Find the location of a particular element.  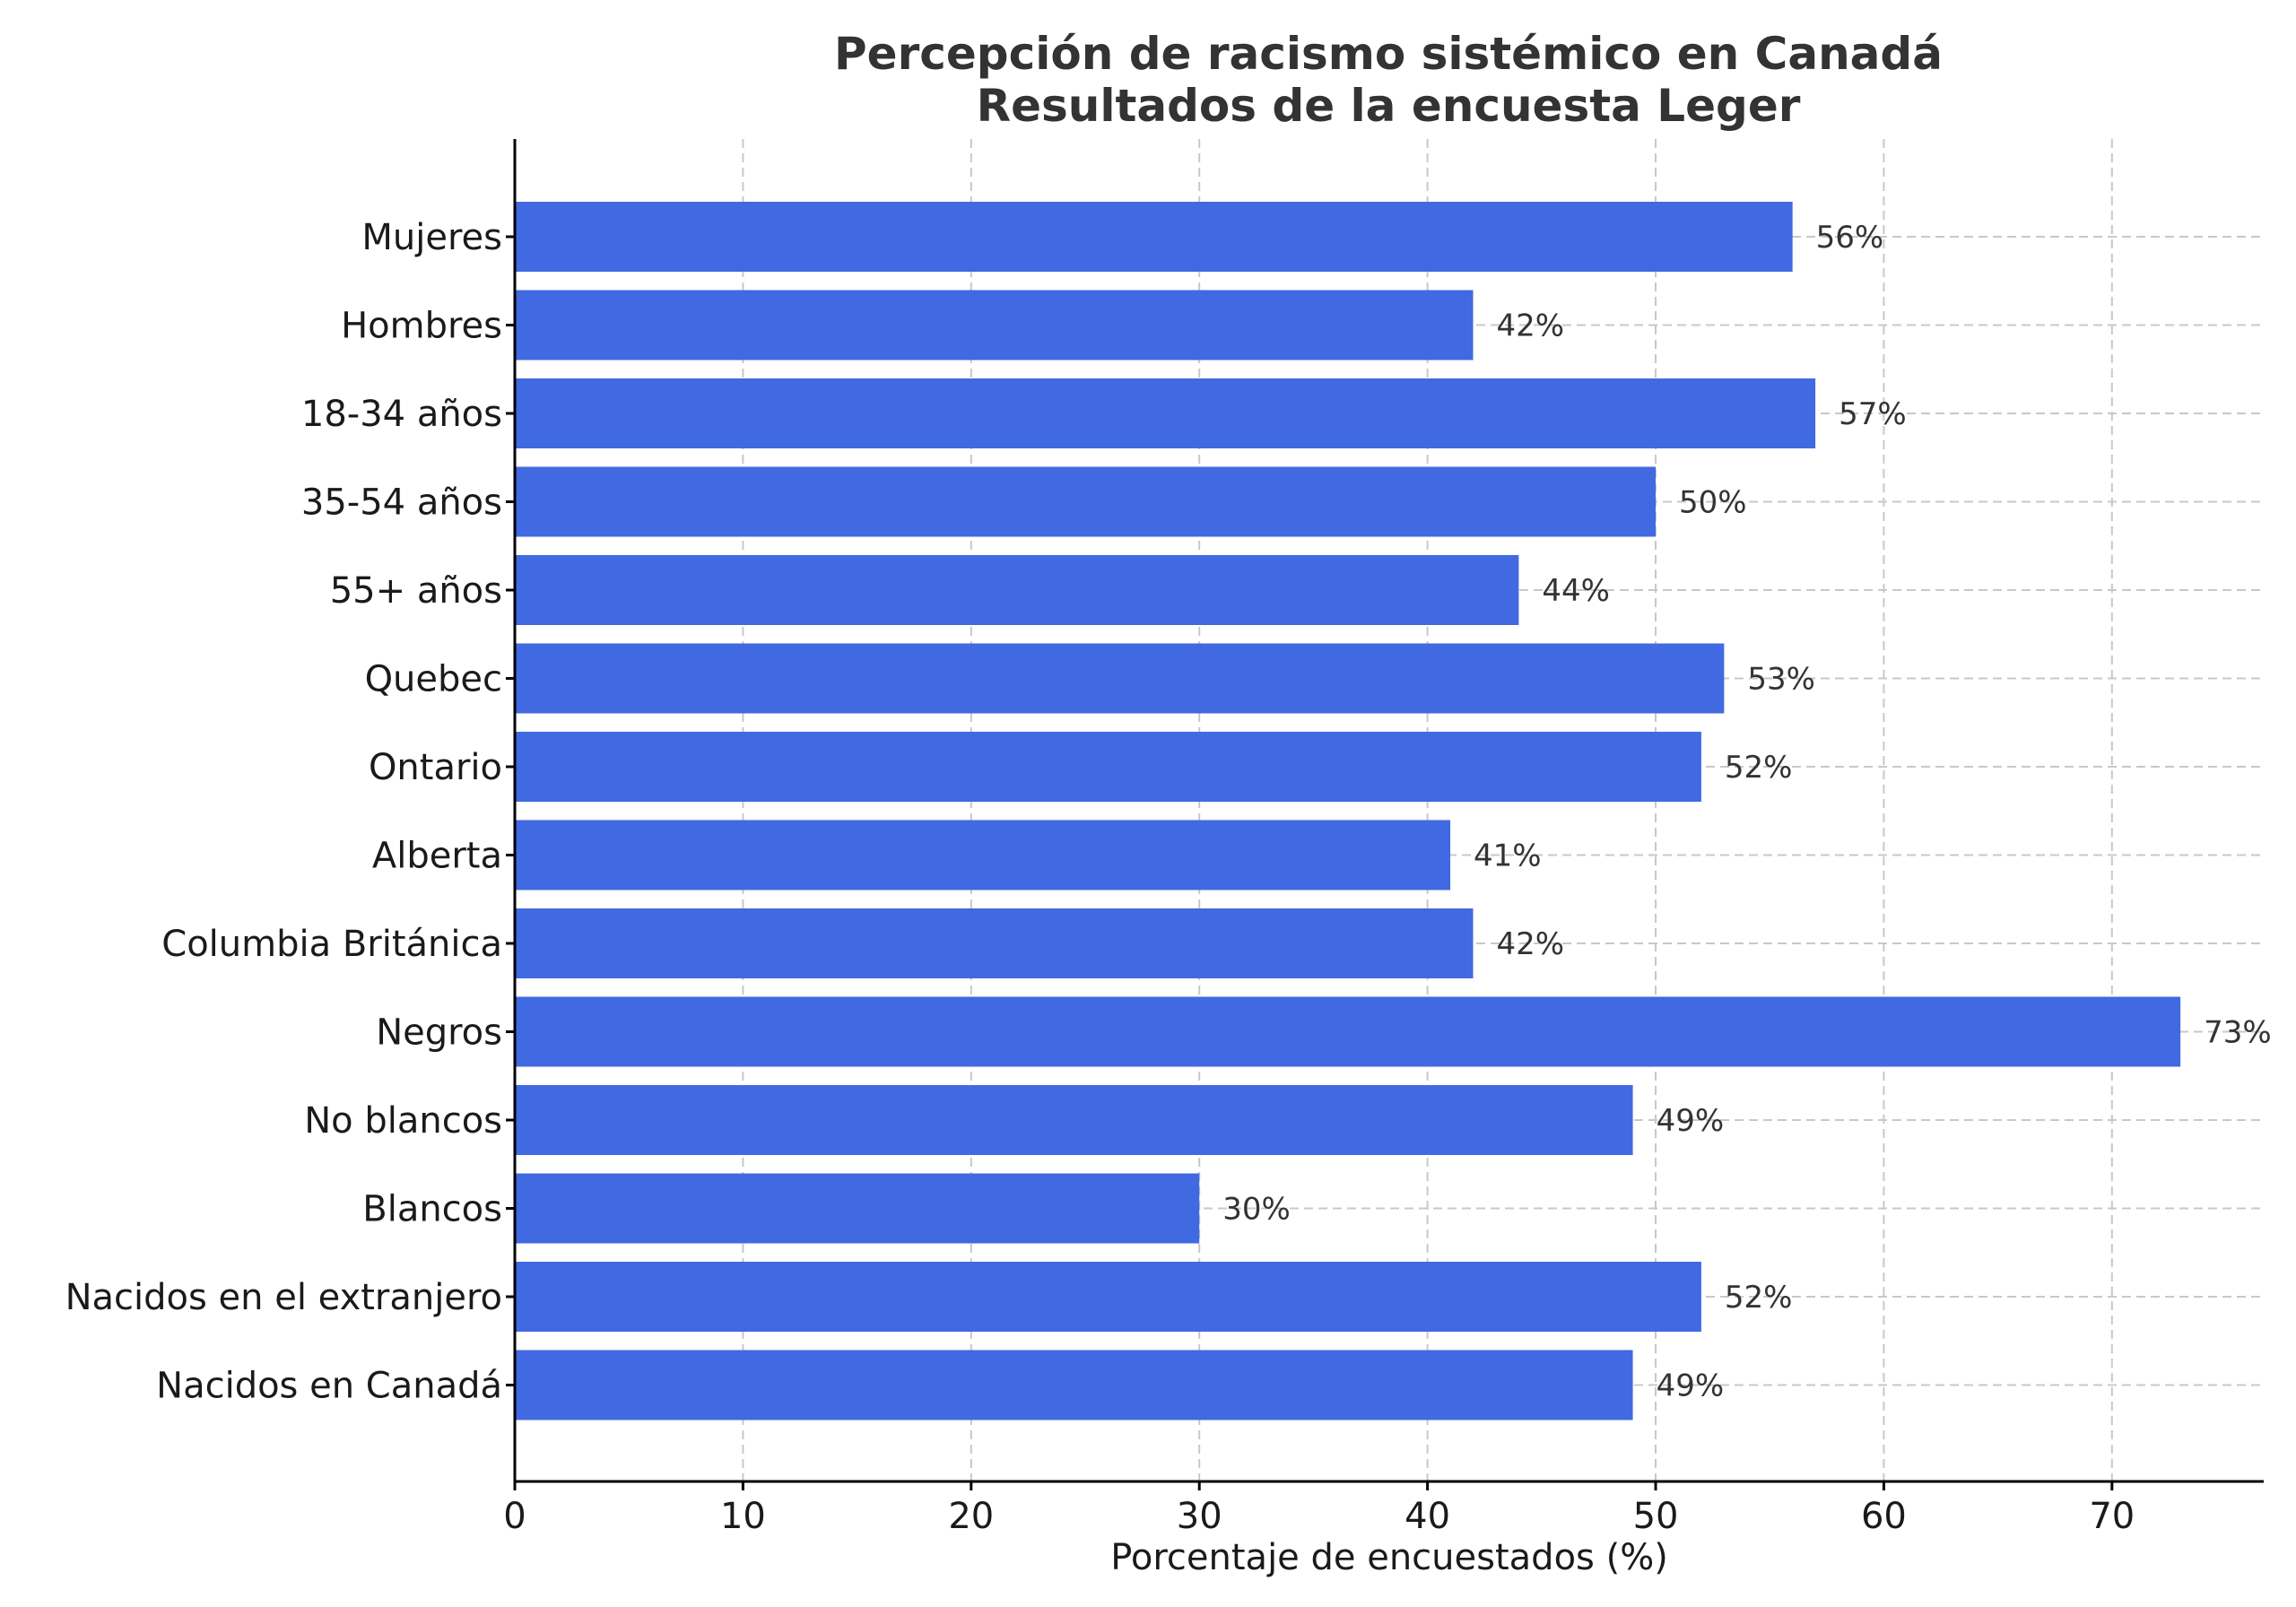

y-tick-label: Blancos is located at coordinates (432, 1210).